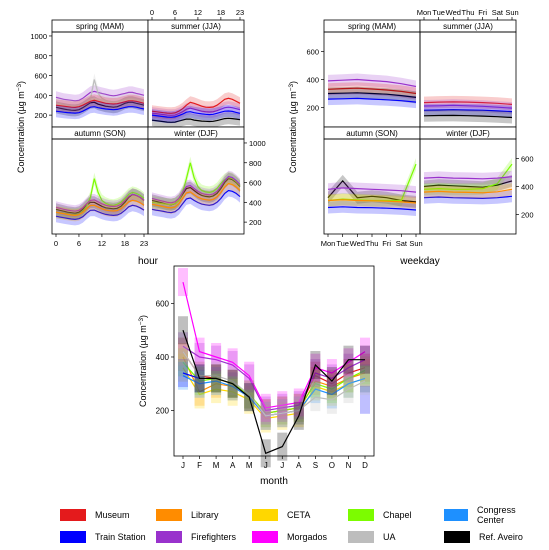 Image resolution: width=549 pixels, height=550 pixels. I want to click on series-band-library, so click(468, 191).